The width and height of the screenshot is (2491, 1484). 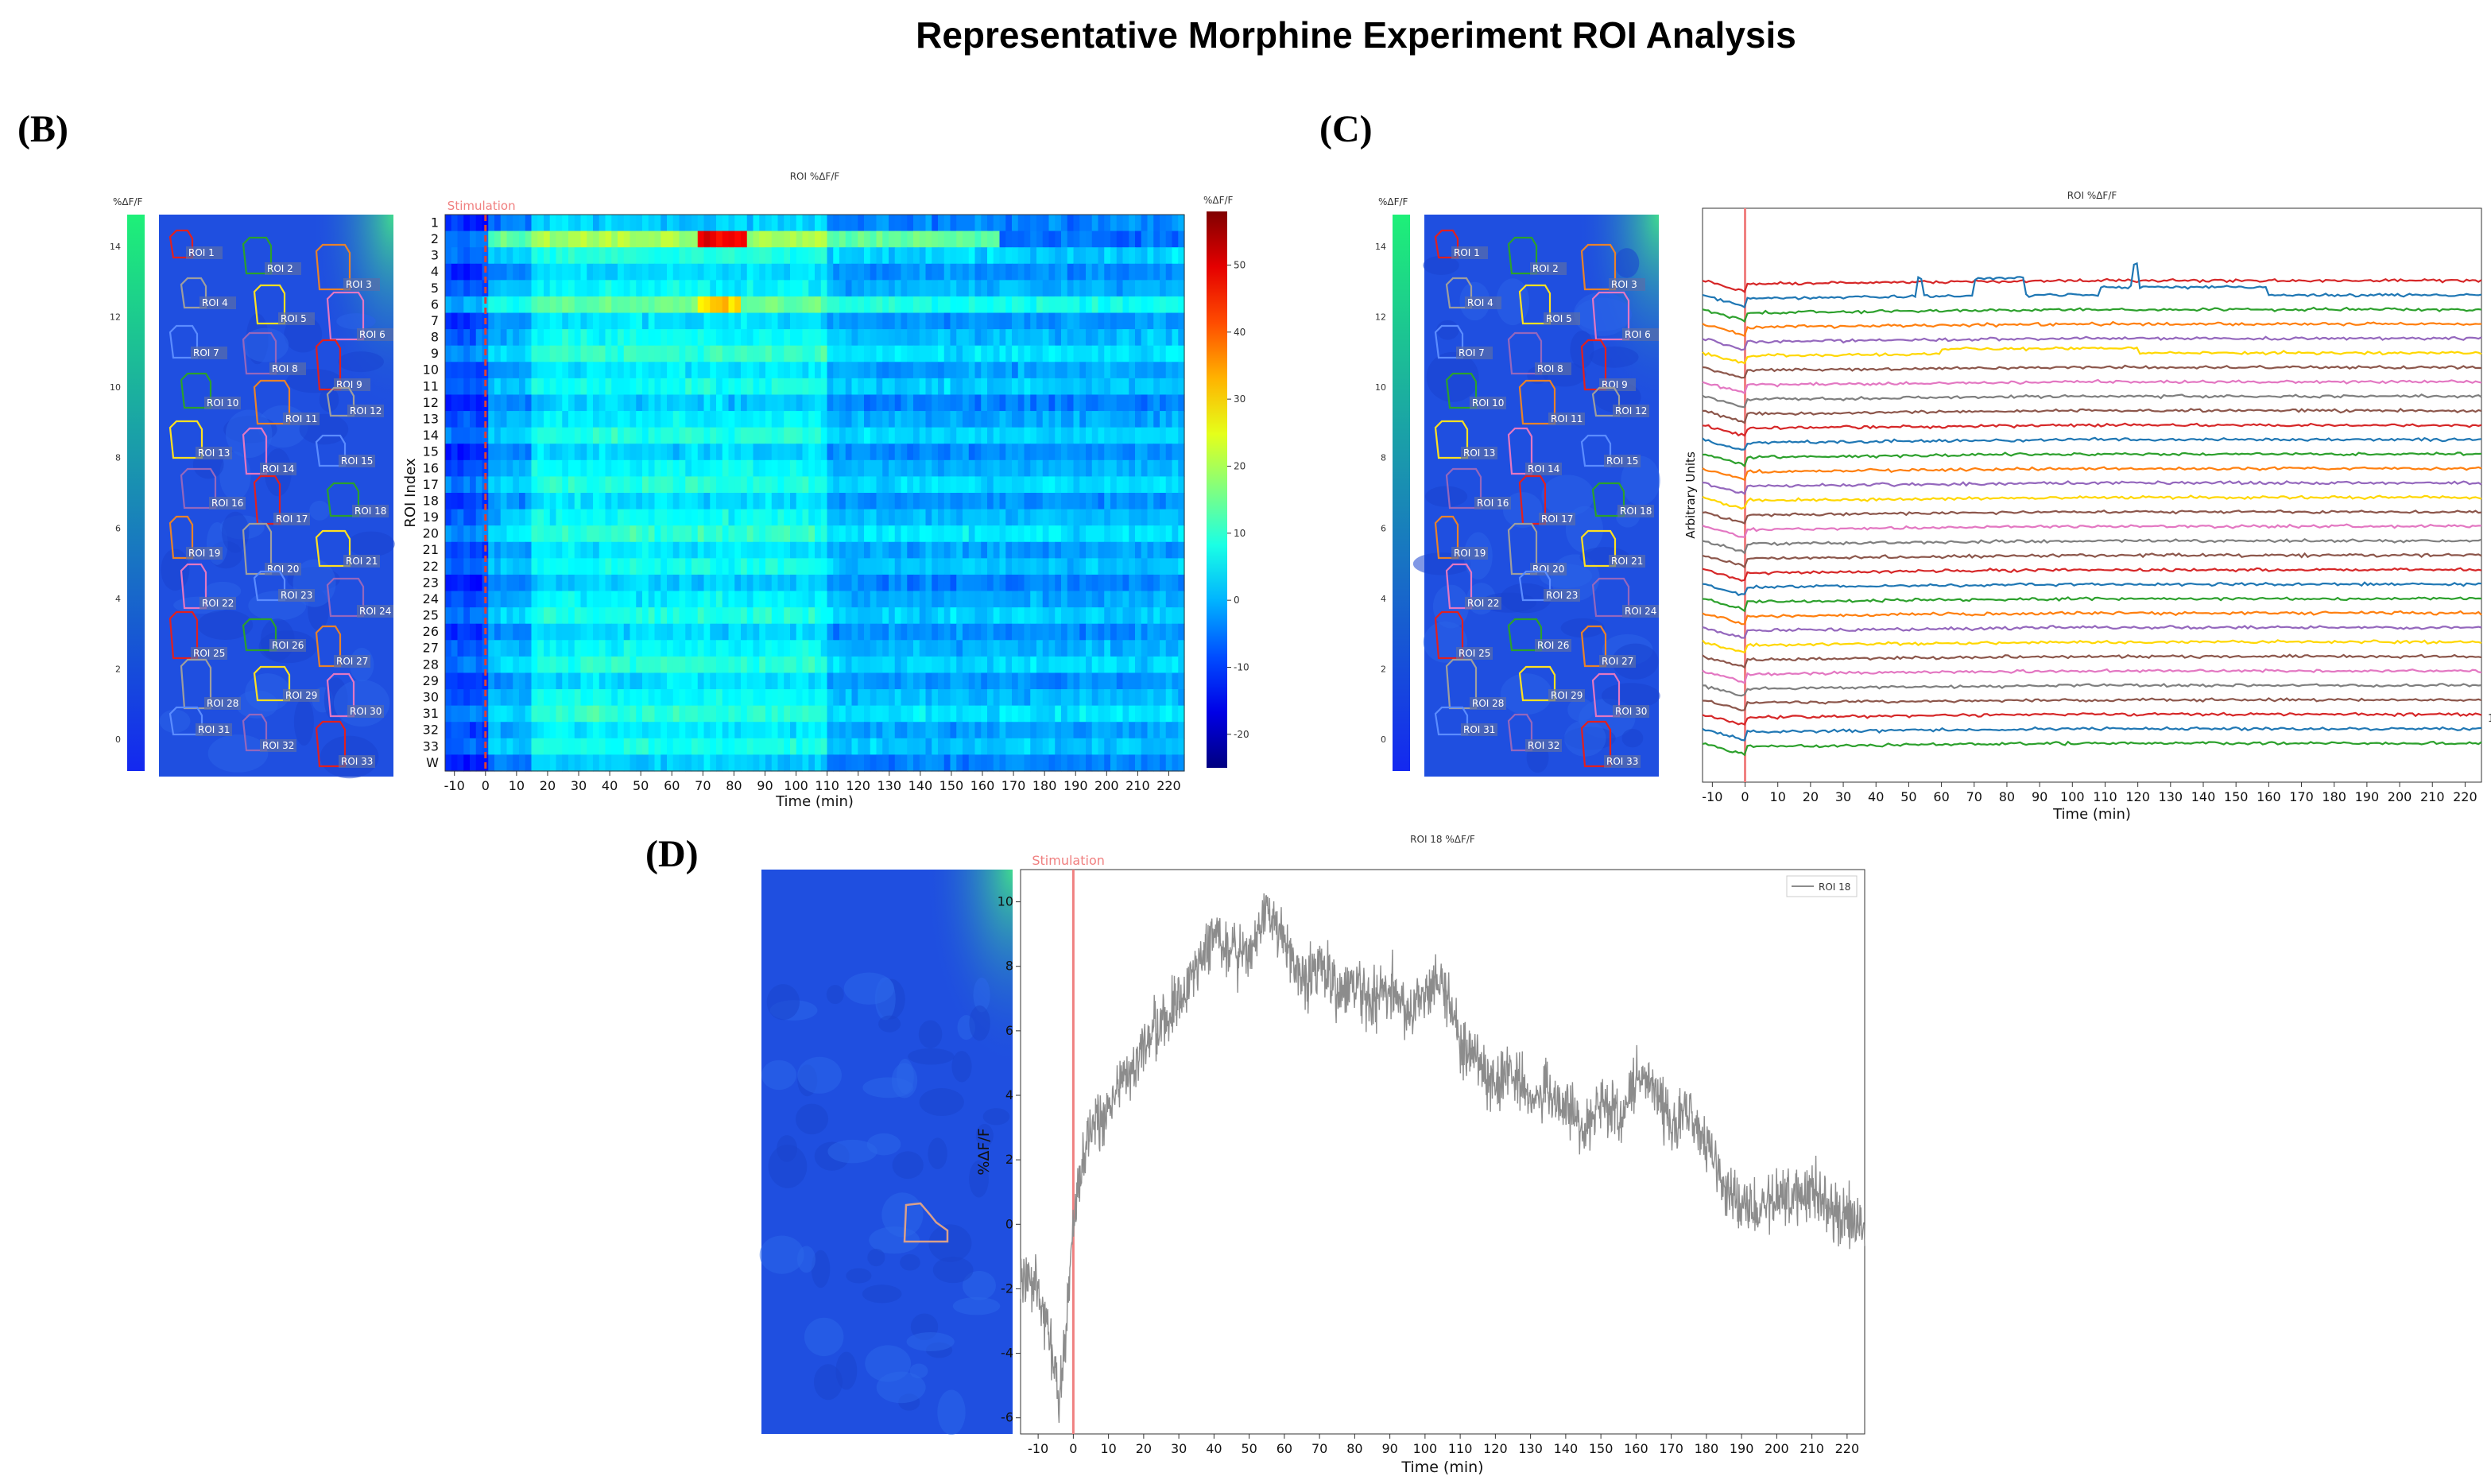 I want to click on heatmap-row-label: 2, so click(x=435, y=239).